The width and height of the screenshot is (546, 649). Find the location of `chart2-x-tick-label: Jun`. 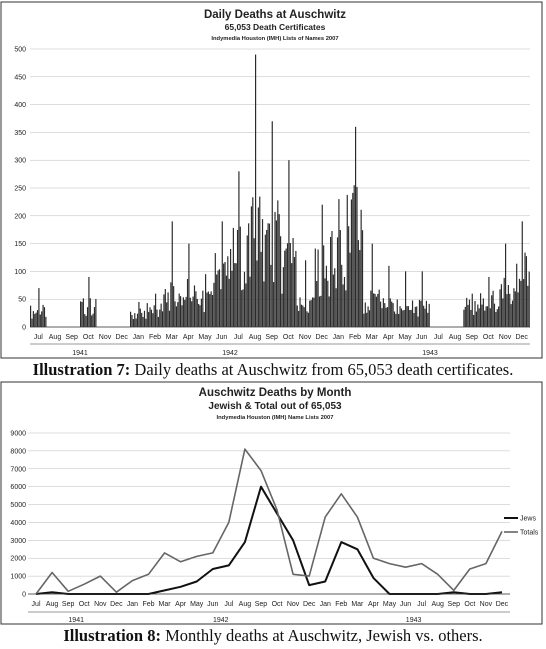

chart2-x-tick-label: Jun is located at coordinates (212, 604).